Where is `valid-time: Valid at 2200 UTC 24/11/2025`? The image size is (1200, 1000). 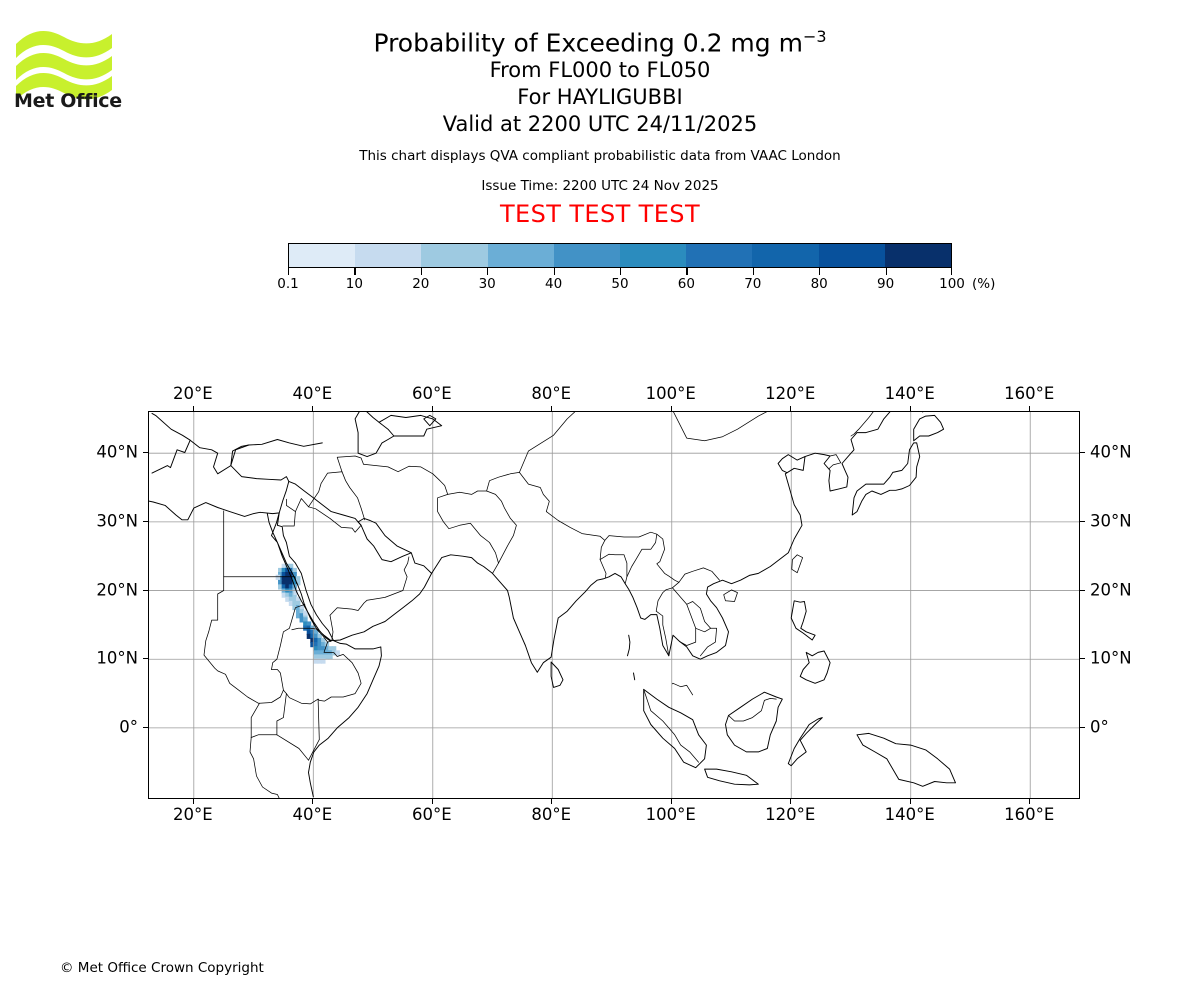
valid-time: Valid at 2200 UTC 24/11/2025 is located at coordinates (600, 124).